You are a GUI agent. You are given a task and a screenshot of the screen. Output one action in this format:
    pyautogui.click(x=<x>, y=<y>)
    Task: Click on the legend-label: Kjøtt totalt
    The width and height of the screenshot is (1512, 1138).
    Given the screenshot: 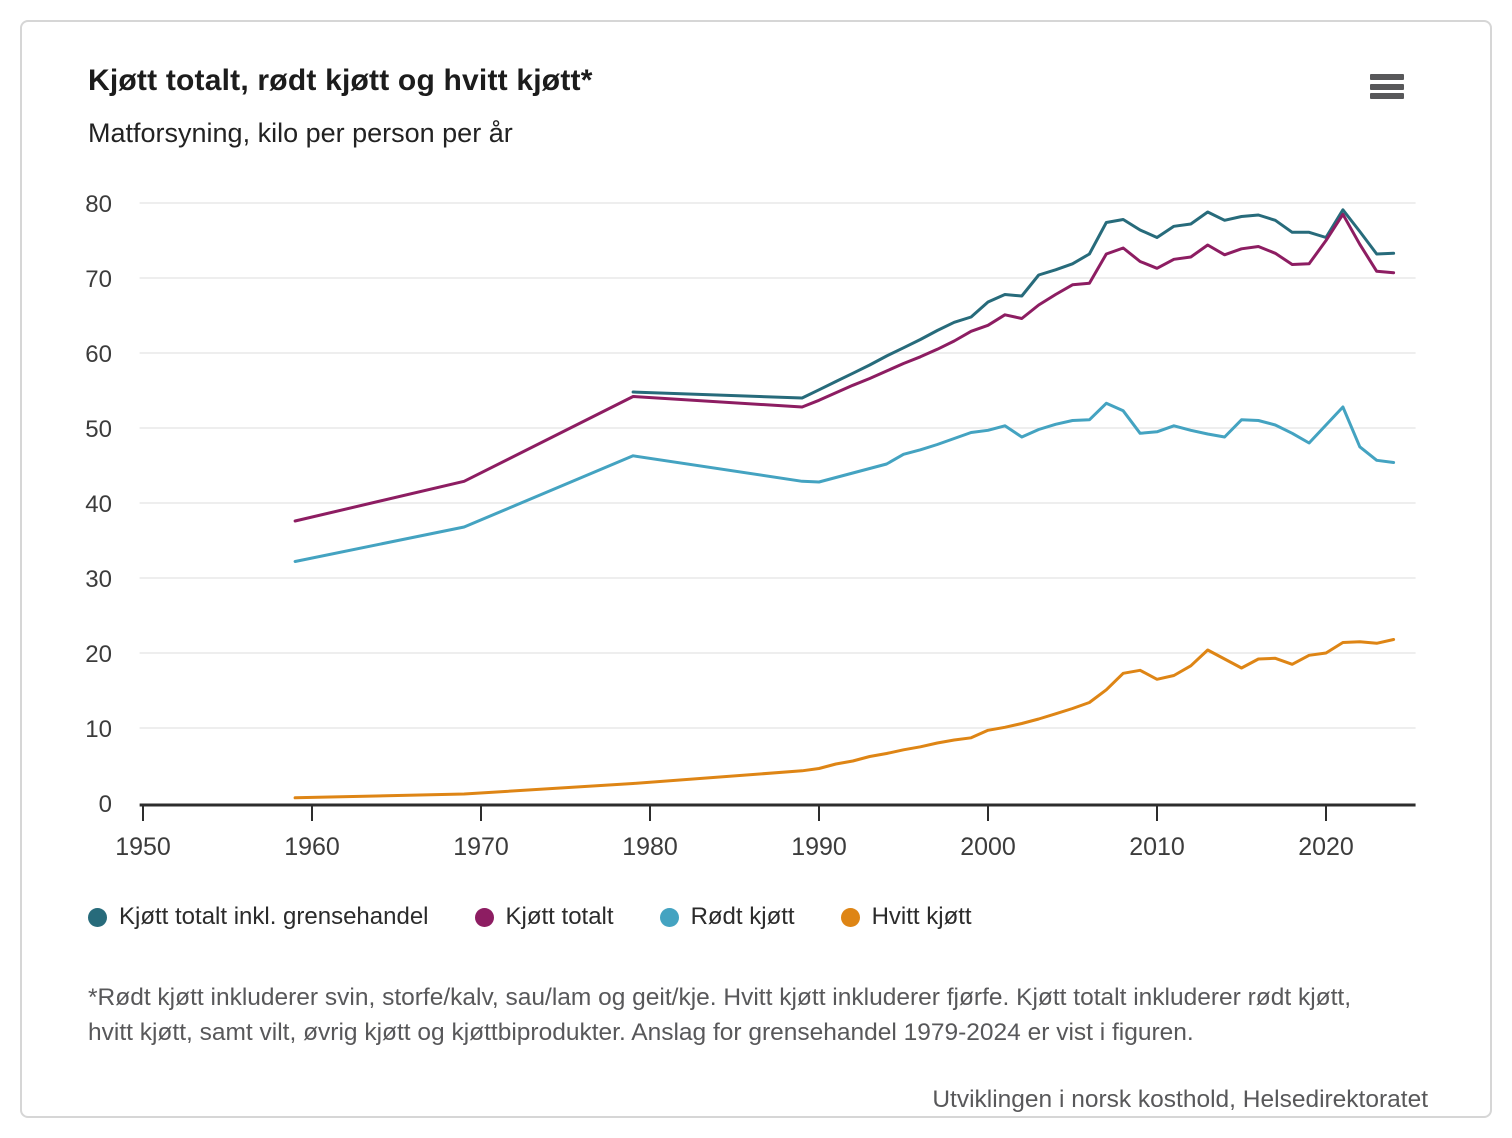 What is the action you would take?
    pyautogui.click(x=559, y=916)
    